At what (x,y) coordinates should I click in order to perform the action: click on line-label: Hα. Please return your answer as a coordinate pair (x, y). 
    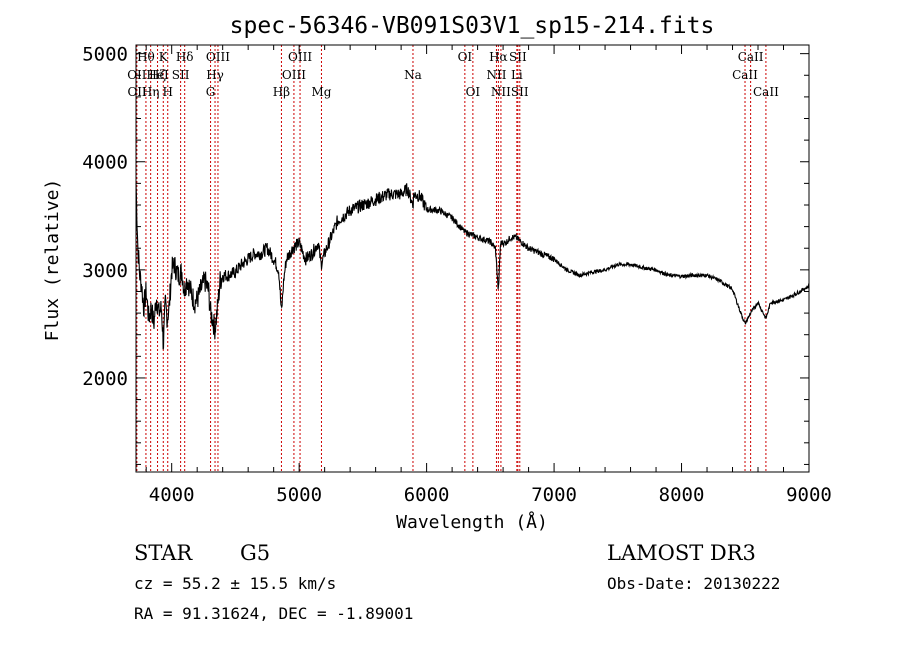
    Looking at the image, I should click on (498, 57).